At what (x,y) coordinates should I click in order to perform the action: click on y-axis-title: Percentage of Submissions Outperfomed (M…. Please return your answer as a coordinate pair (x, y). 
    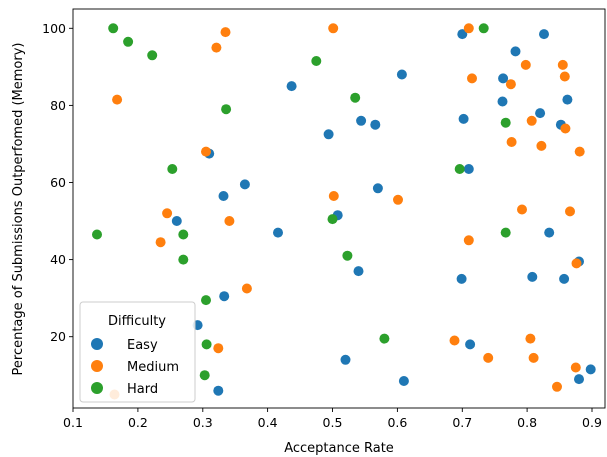
    Looking at the image, I should click on (18, 209).